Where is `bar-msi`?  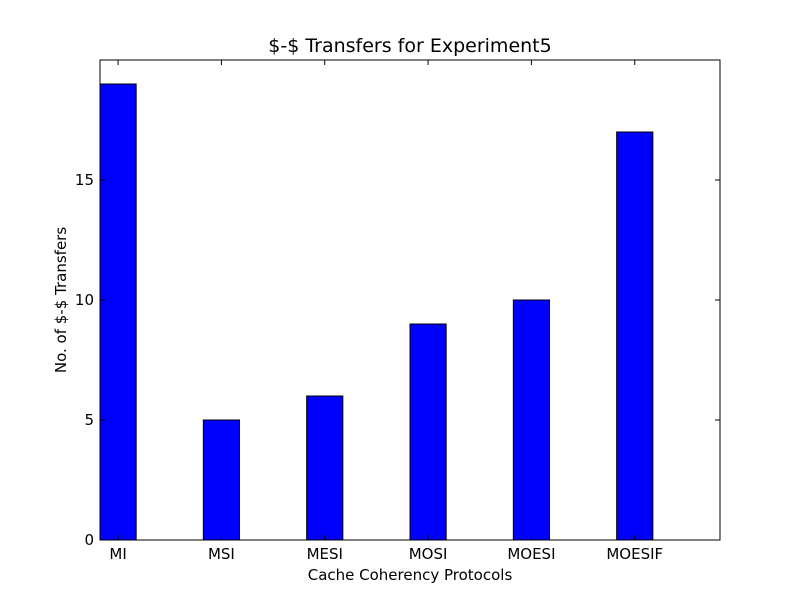 bar-msi is located at coordinates (221, 480).